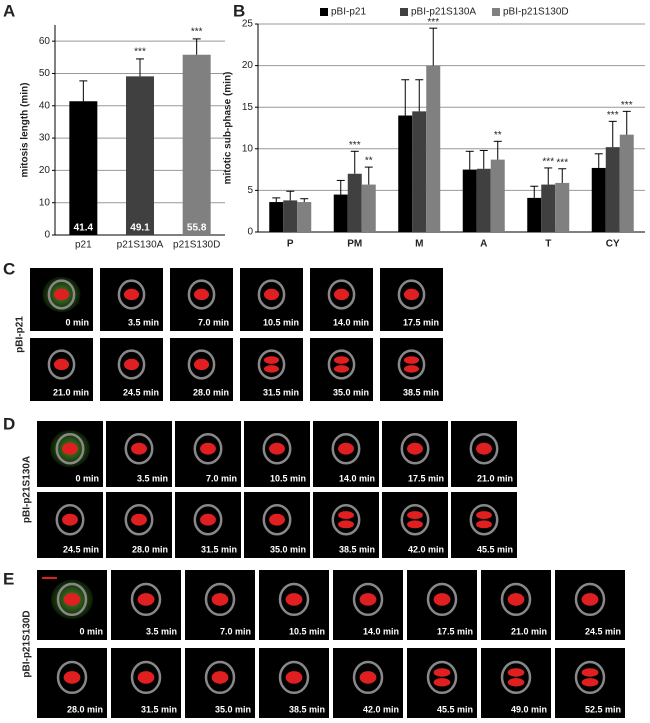 This screenshot has width=650, height=723. What do you see at coordinates (239, 10) in the screenshot?
I see `panel-letter: B` at bounding box center [239, 10].